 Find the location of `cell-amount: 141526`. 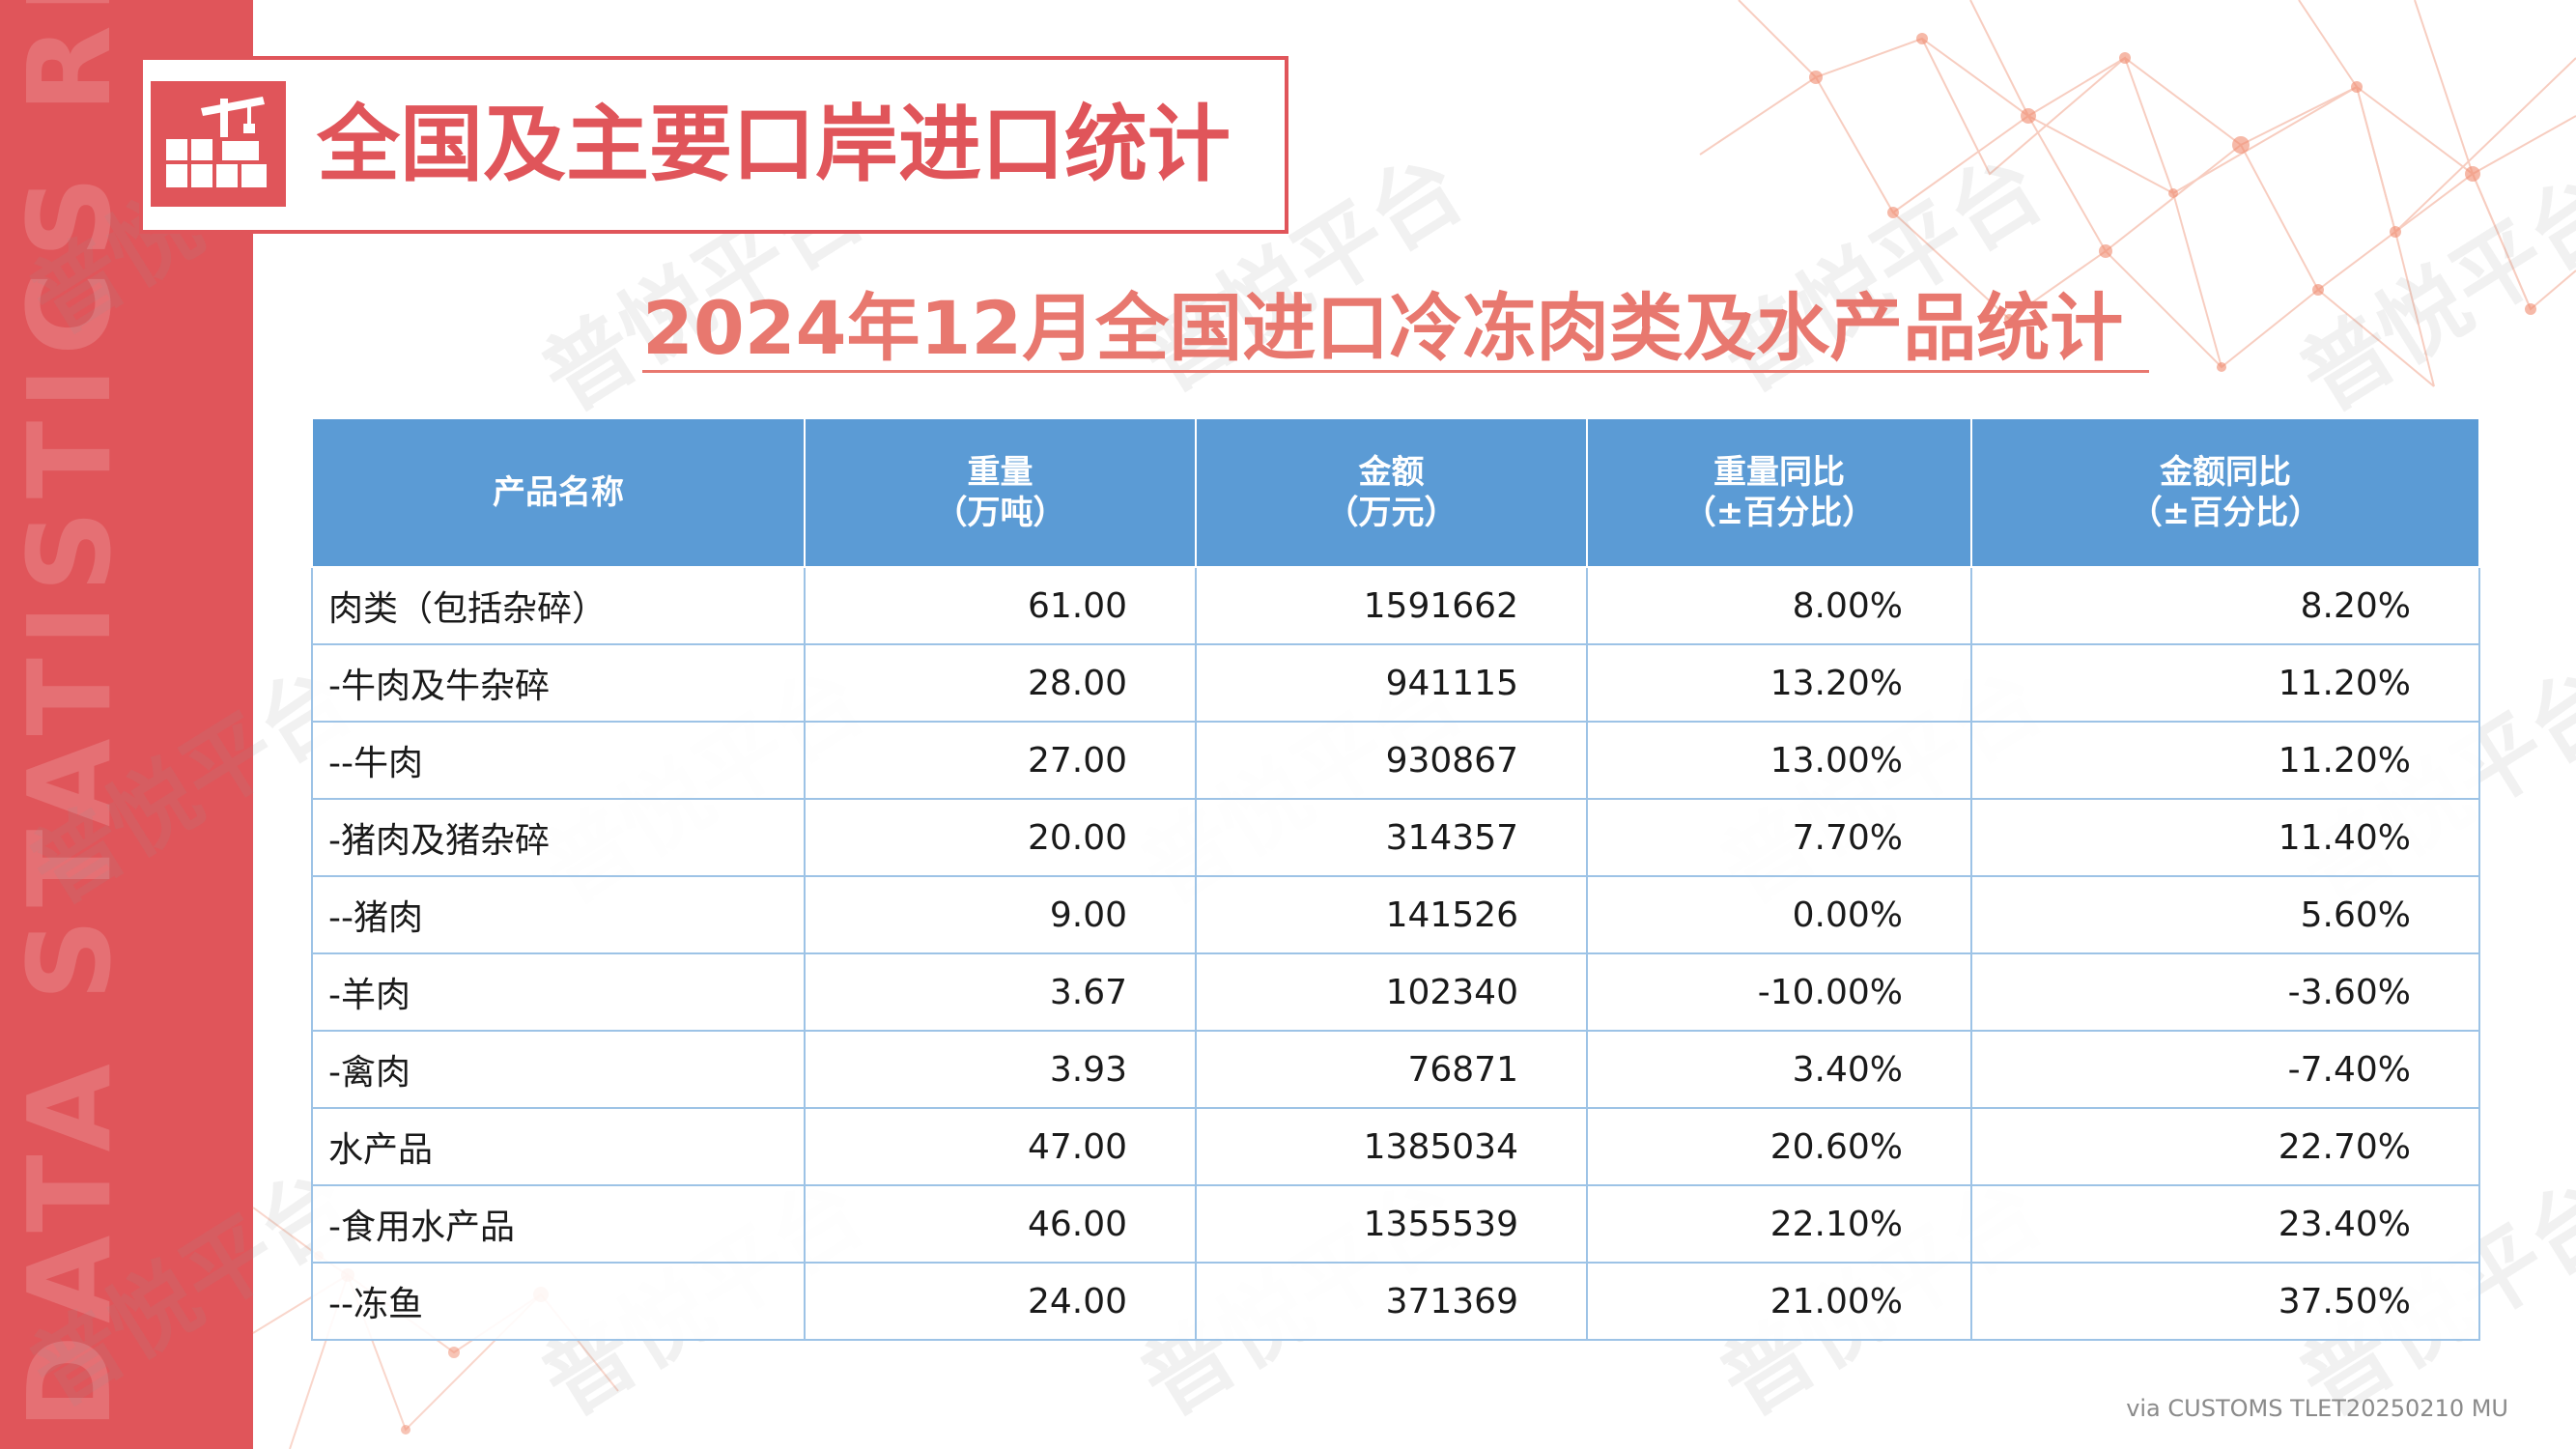

cell-amount: 141526 is located at coordinates (1391, 915).